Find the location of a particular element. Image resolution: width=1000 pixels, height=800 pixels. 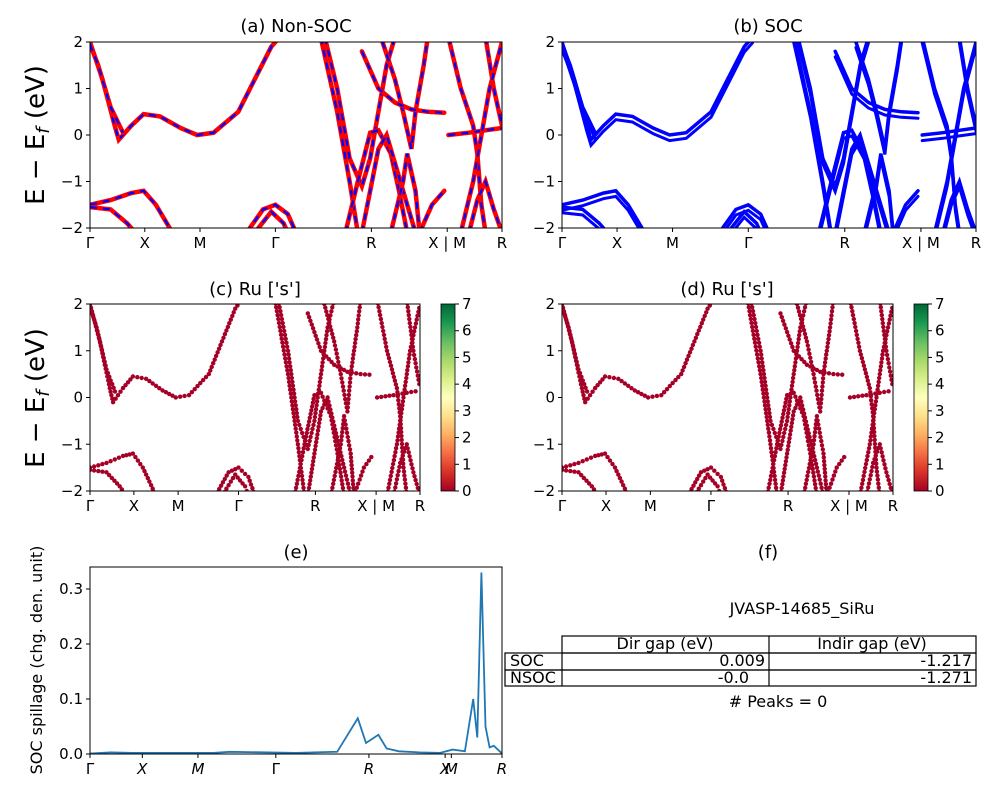

xtick-label: Γ is located at coordinates (562, 243).